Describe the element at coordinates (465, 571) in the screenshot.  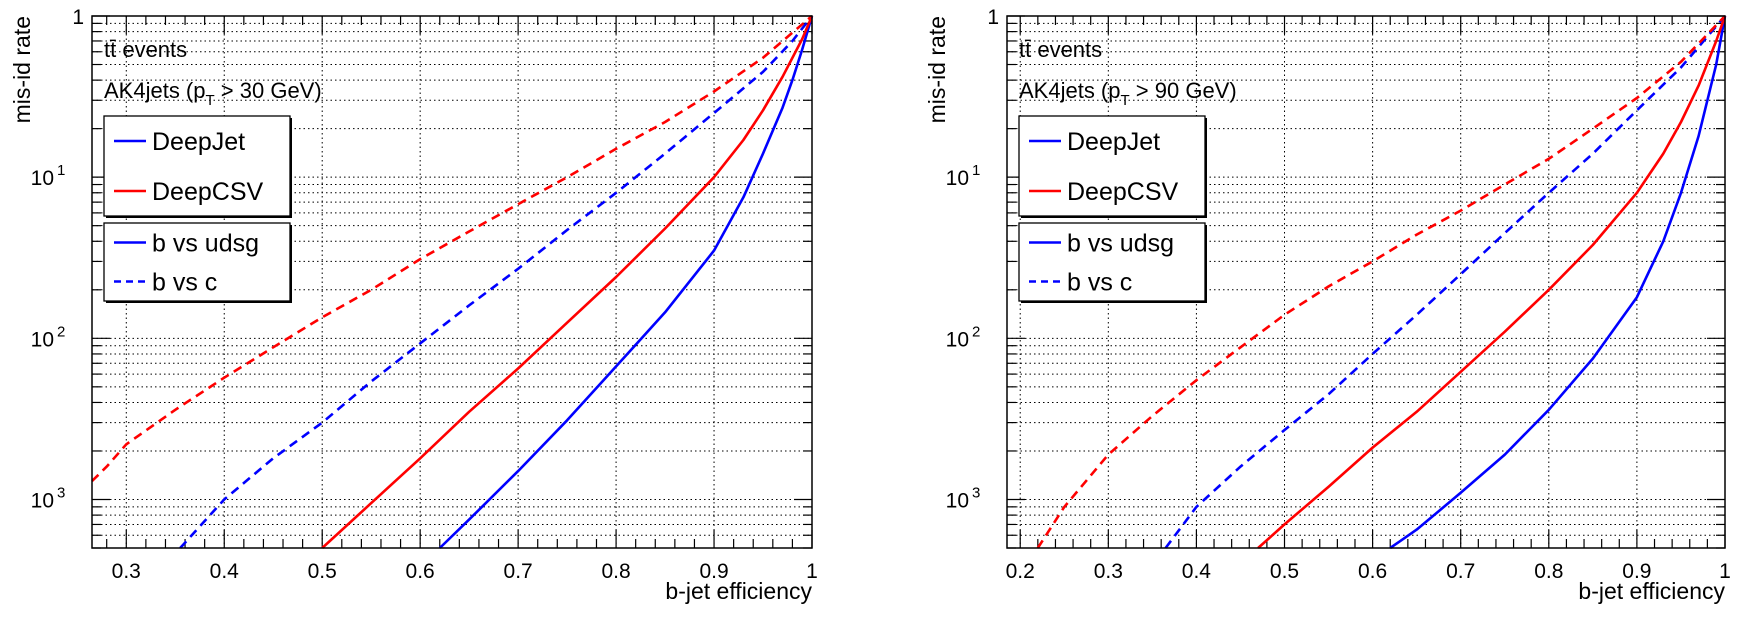
I see `x-tick-labels: 0.3 0.4 0.5 0.6 0.7 0.8 0.9 1` at that location.